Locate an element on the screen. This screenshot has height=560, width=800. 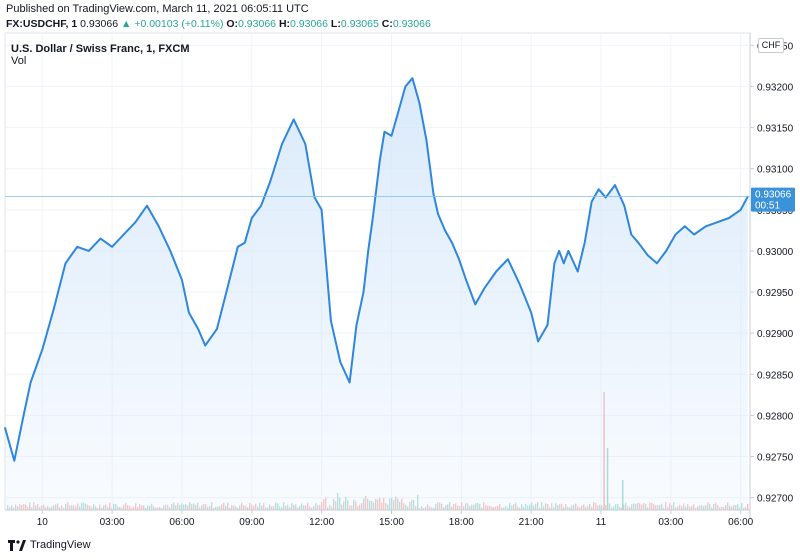
y-tick-label: 0.92950 is located at coordinates (775, 293).